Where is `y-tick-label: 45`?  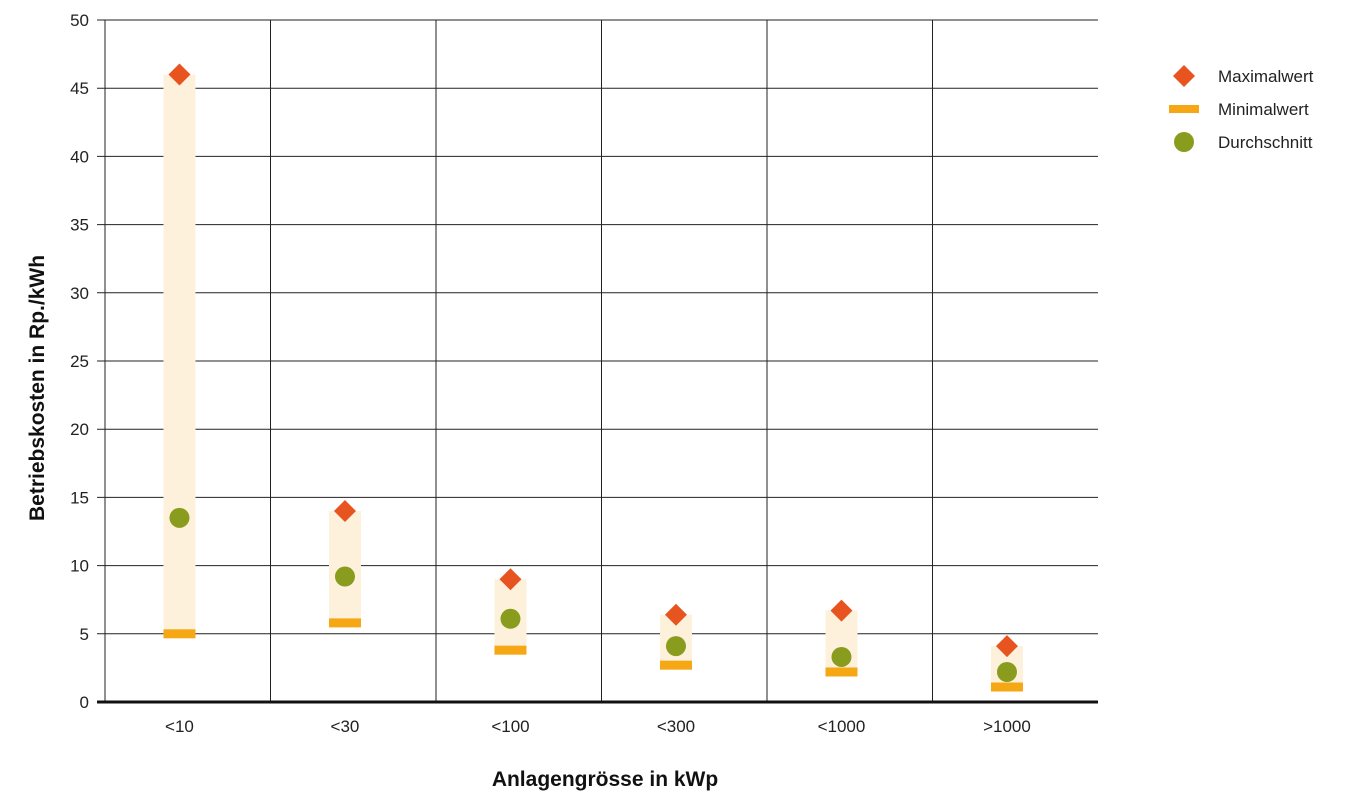 y-tick-label: 45 is located at coordinates (79, 88).